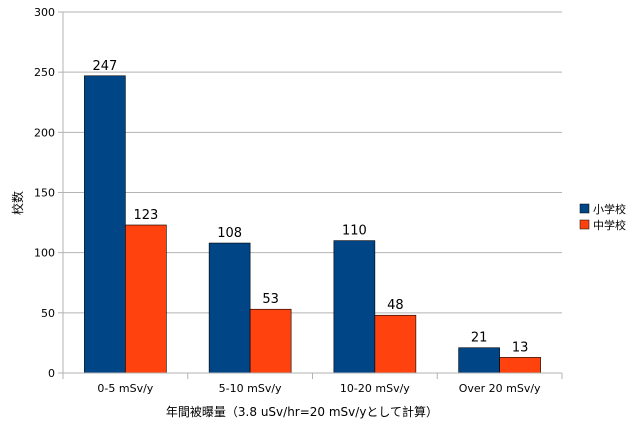  Describe the element at coordinates (44, 193) in the screenshot. I see `y-tick-label: 150` at that location.